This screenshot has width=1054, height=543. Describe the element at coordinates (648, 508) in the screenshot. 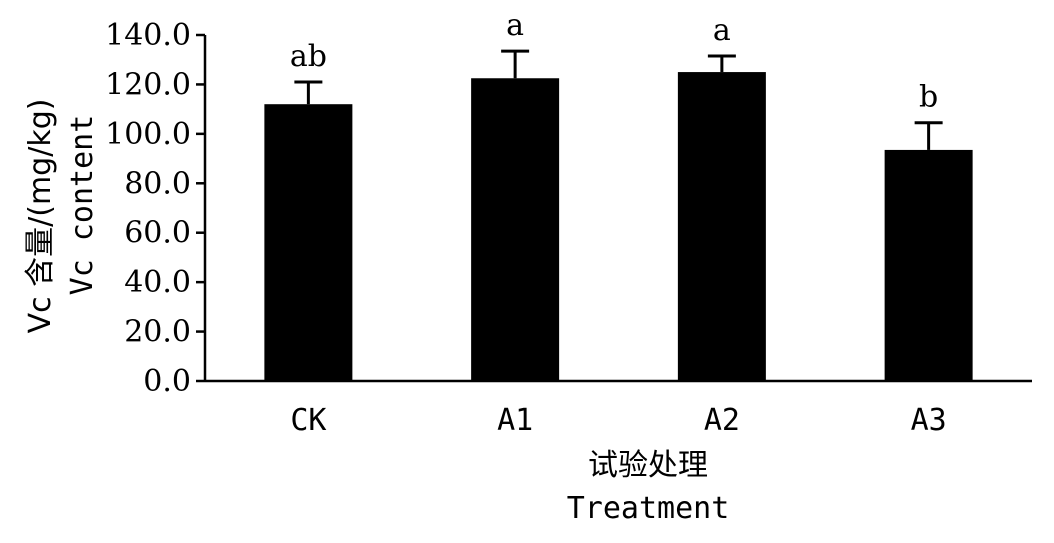

I see `x-axis-label-en: Treatment` at that location.